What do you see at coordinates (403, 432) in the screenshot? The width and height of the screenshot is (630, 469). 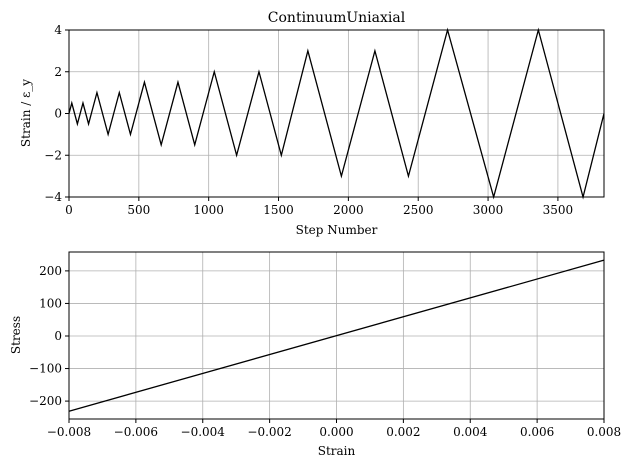 I see `x-tick-label: 0.002` at bounding box center [403, 432].